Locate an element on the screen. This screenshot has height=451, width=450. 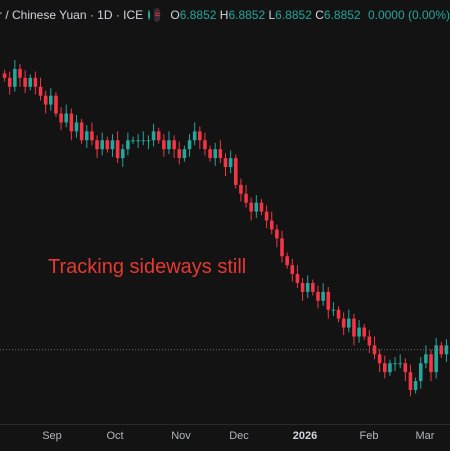
high-label: H is located at coordinates (224, 15).